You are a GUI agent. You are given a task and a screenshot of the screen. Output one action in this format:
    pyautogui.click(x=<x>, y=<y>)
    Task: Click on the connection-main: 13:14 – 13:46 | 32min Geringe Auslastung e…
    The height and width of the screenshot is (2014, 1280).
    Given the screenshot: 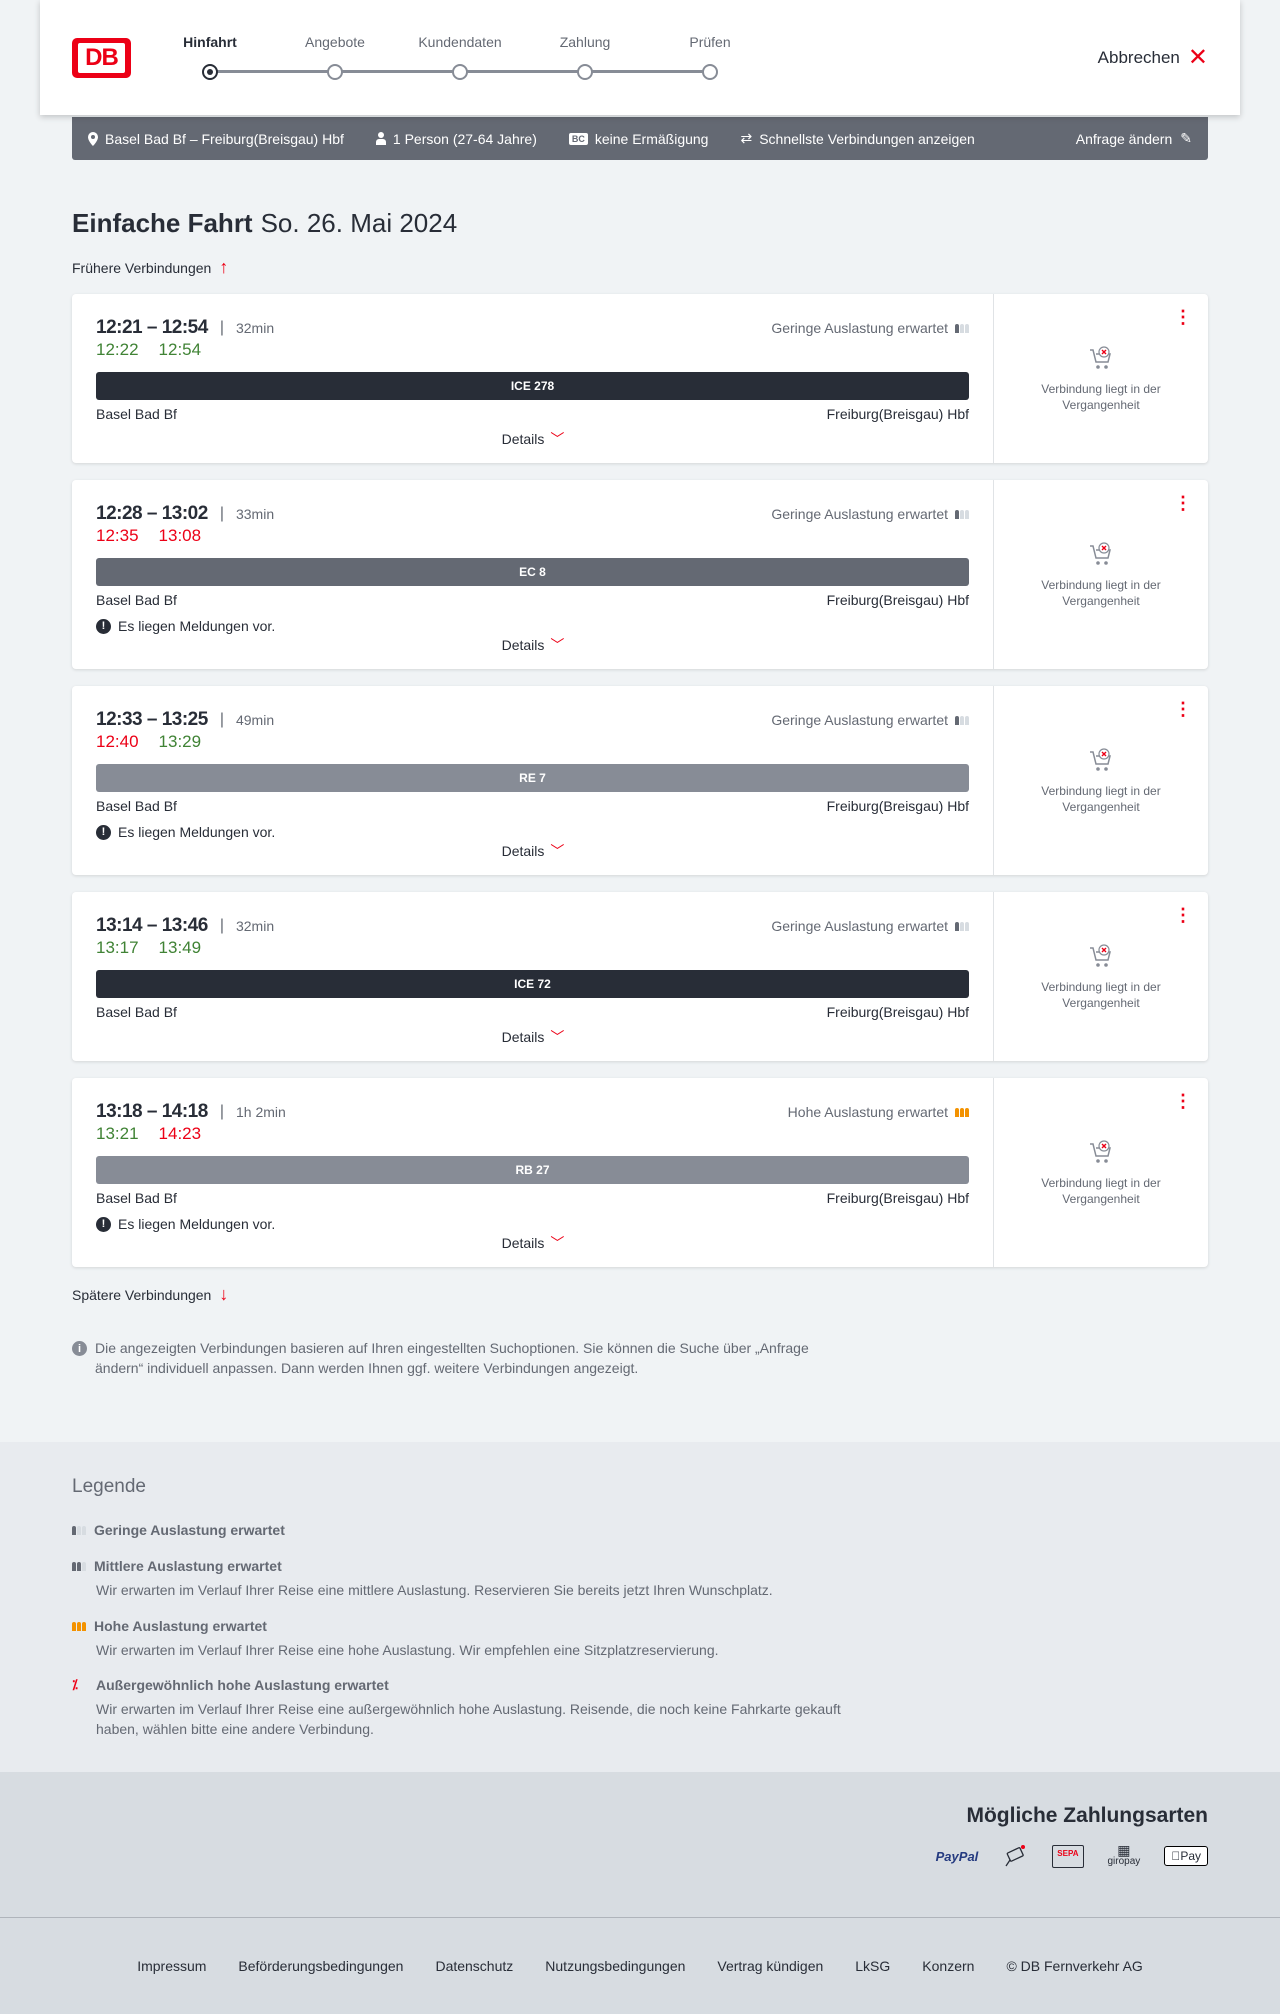 What is the action you would take?
    pyautogui.click(x=533, y=976)
    